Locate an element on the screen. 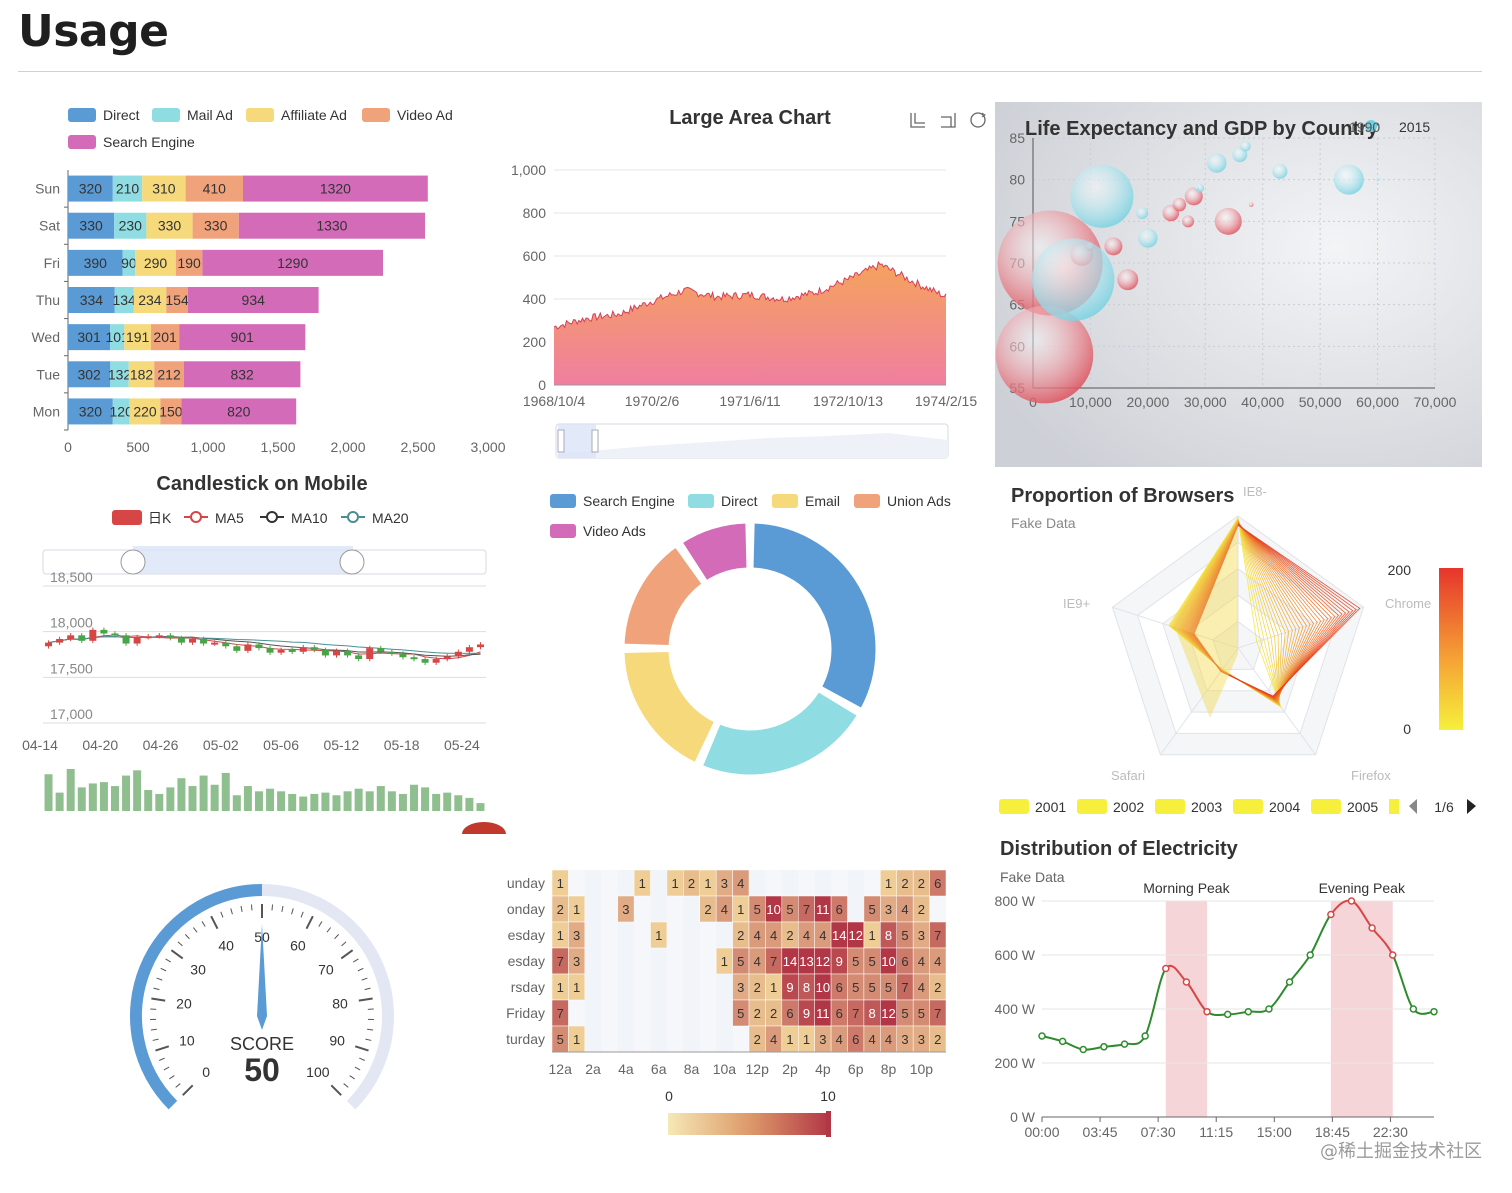 The height and width of the screenshot is (1193, 1512). restore-icon is located at coordinates (978, 120).